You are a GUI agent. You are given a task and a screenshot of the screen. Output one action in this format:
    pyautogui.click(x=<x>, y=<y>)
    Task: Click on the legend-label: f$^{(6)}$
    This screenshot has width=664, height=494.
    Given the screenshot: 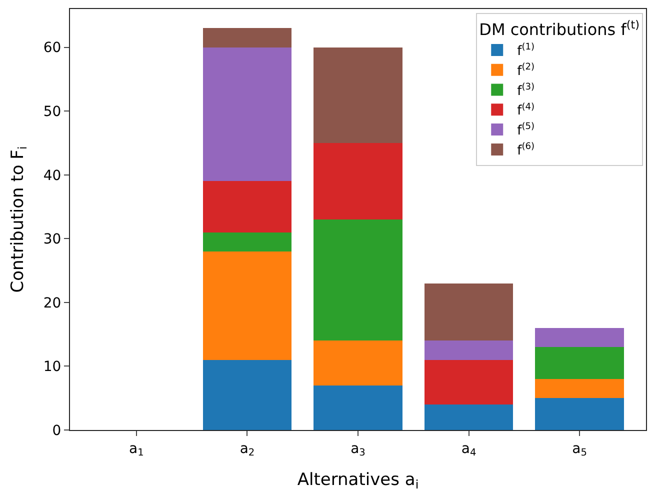 What is the action you would take?
    pyautogui.click(x=526, y=150)
    